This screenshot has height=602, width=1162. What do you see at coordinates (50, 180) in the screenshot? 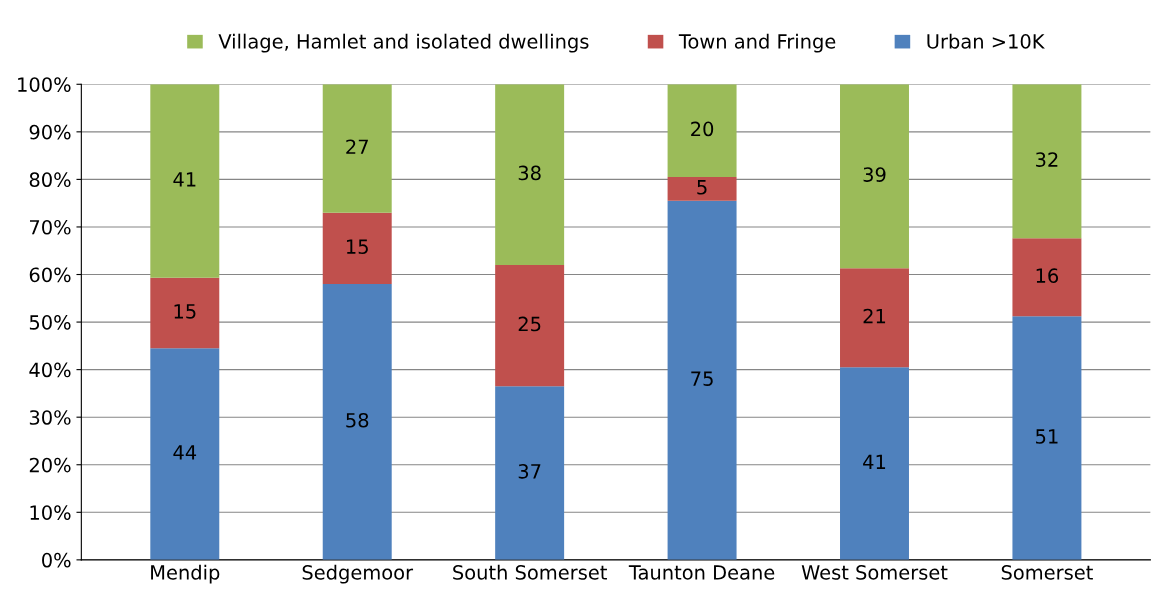
I see `y-tick-label: 80%` at bounding box center [50, 180].